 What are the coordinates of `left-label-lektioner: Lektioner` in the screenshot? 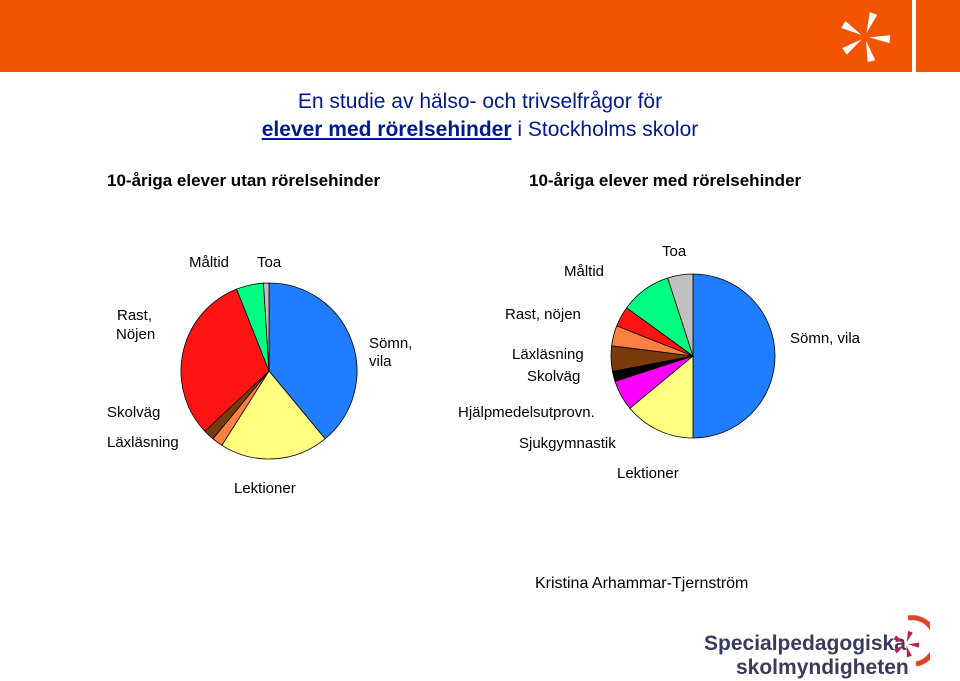 It's located at (265, 488).